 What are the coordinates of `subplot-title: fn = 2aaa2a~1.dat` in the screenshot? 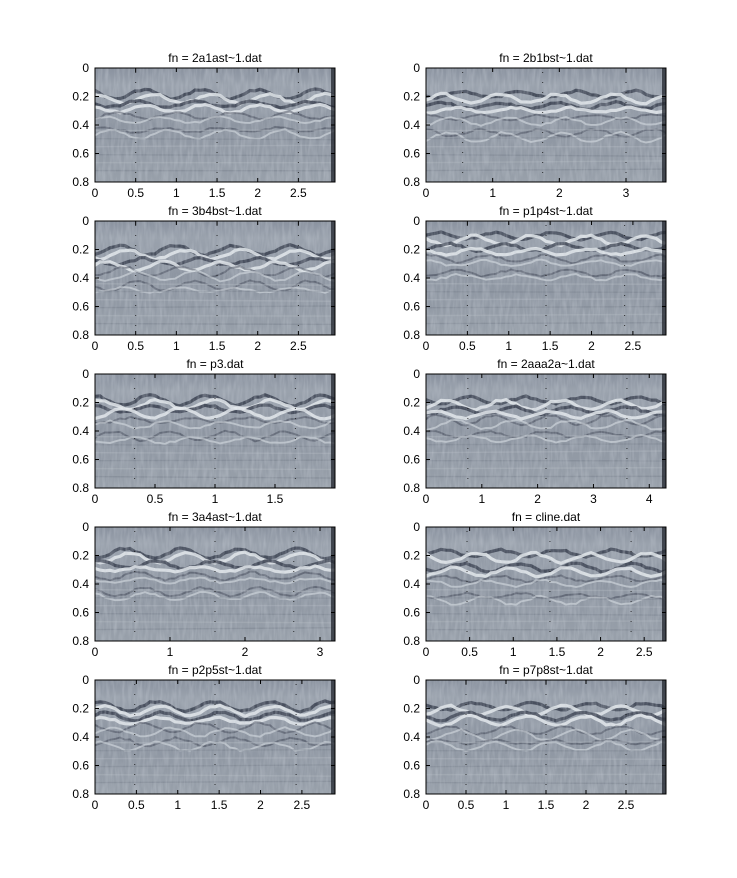 It's located at (546, 364).